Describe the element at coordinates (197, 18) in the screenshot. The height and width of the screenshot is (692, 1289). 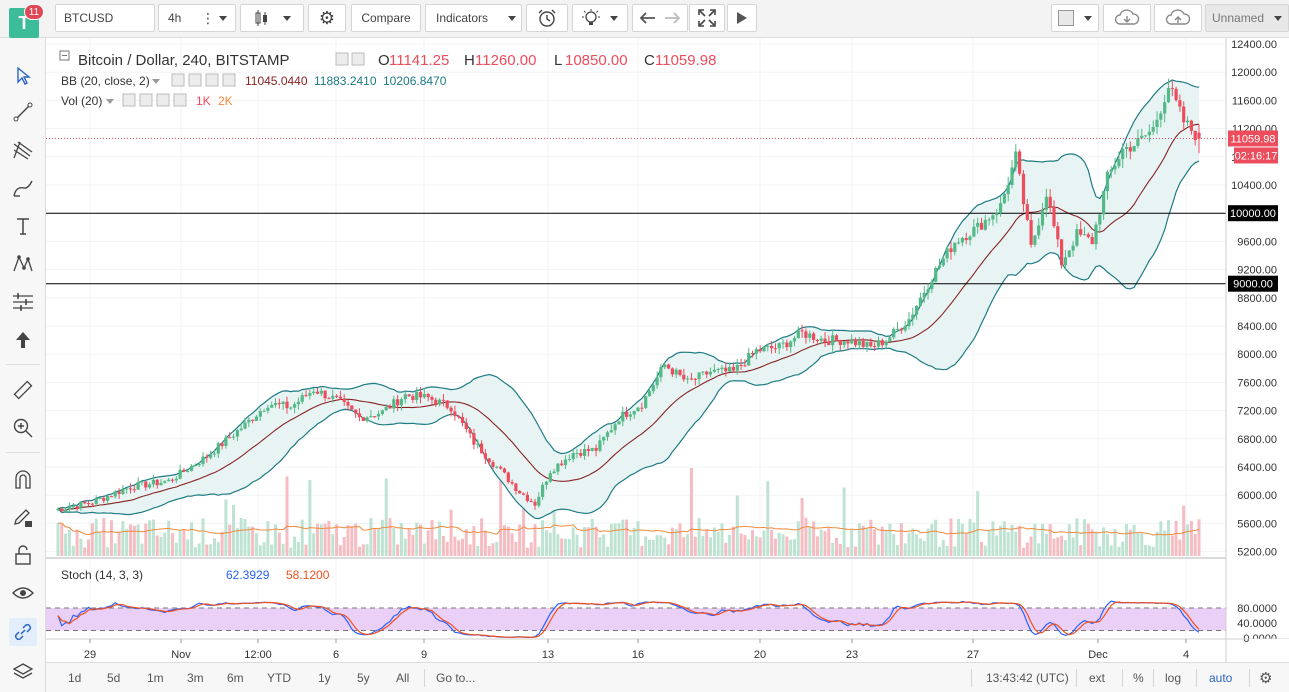
I see `interval-button: 4h ⋮` at that location.